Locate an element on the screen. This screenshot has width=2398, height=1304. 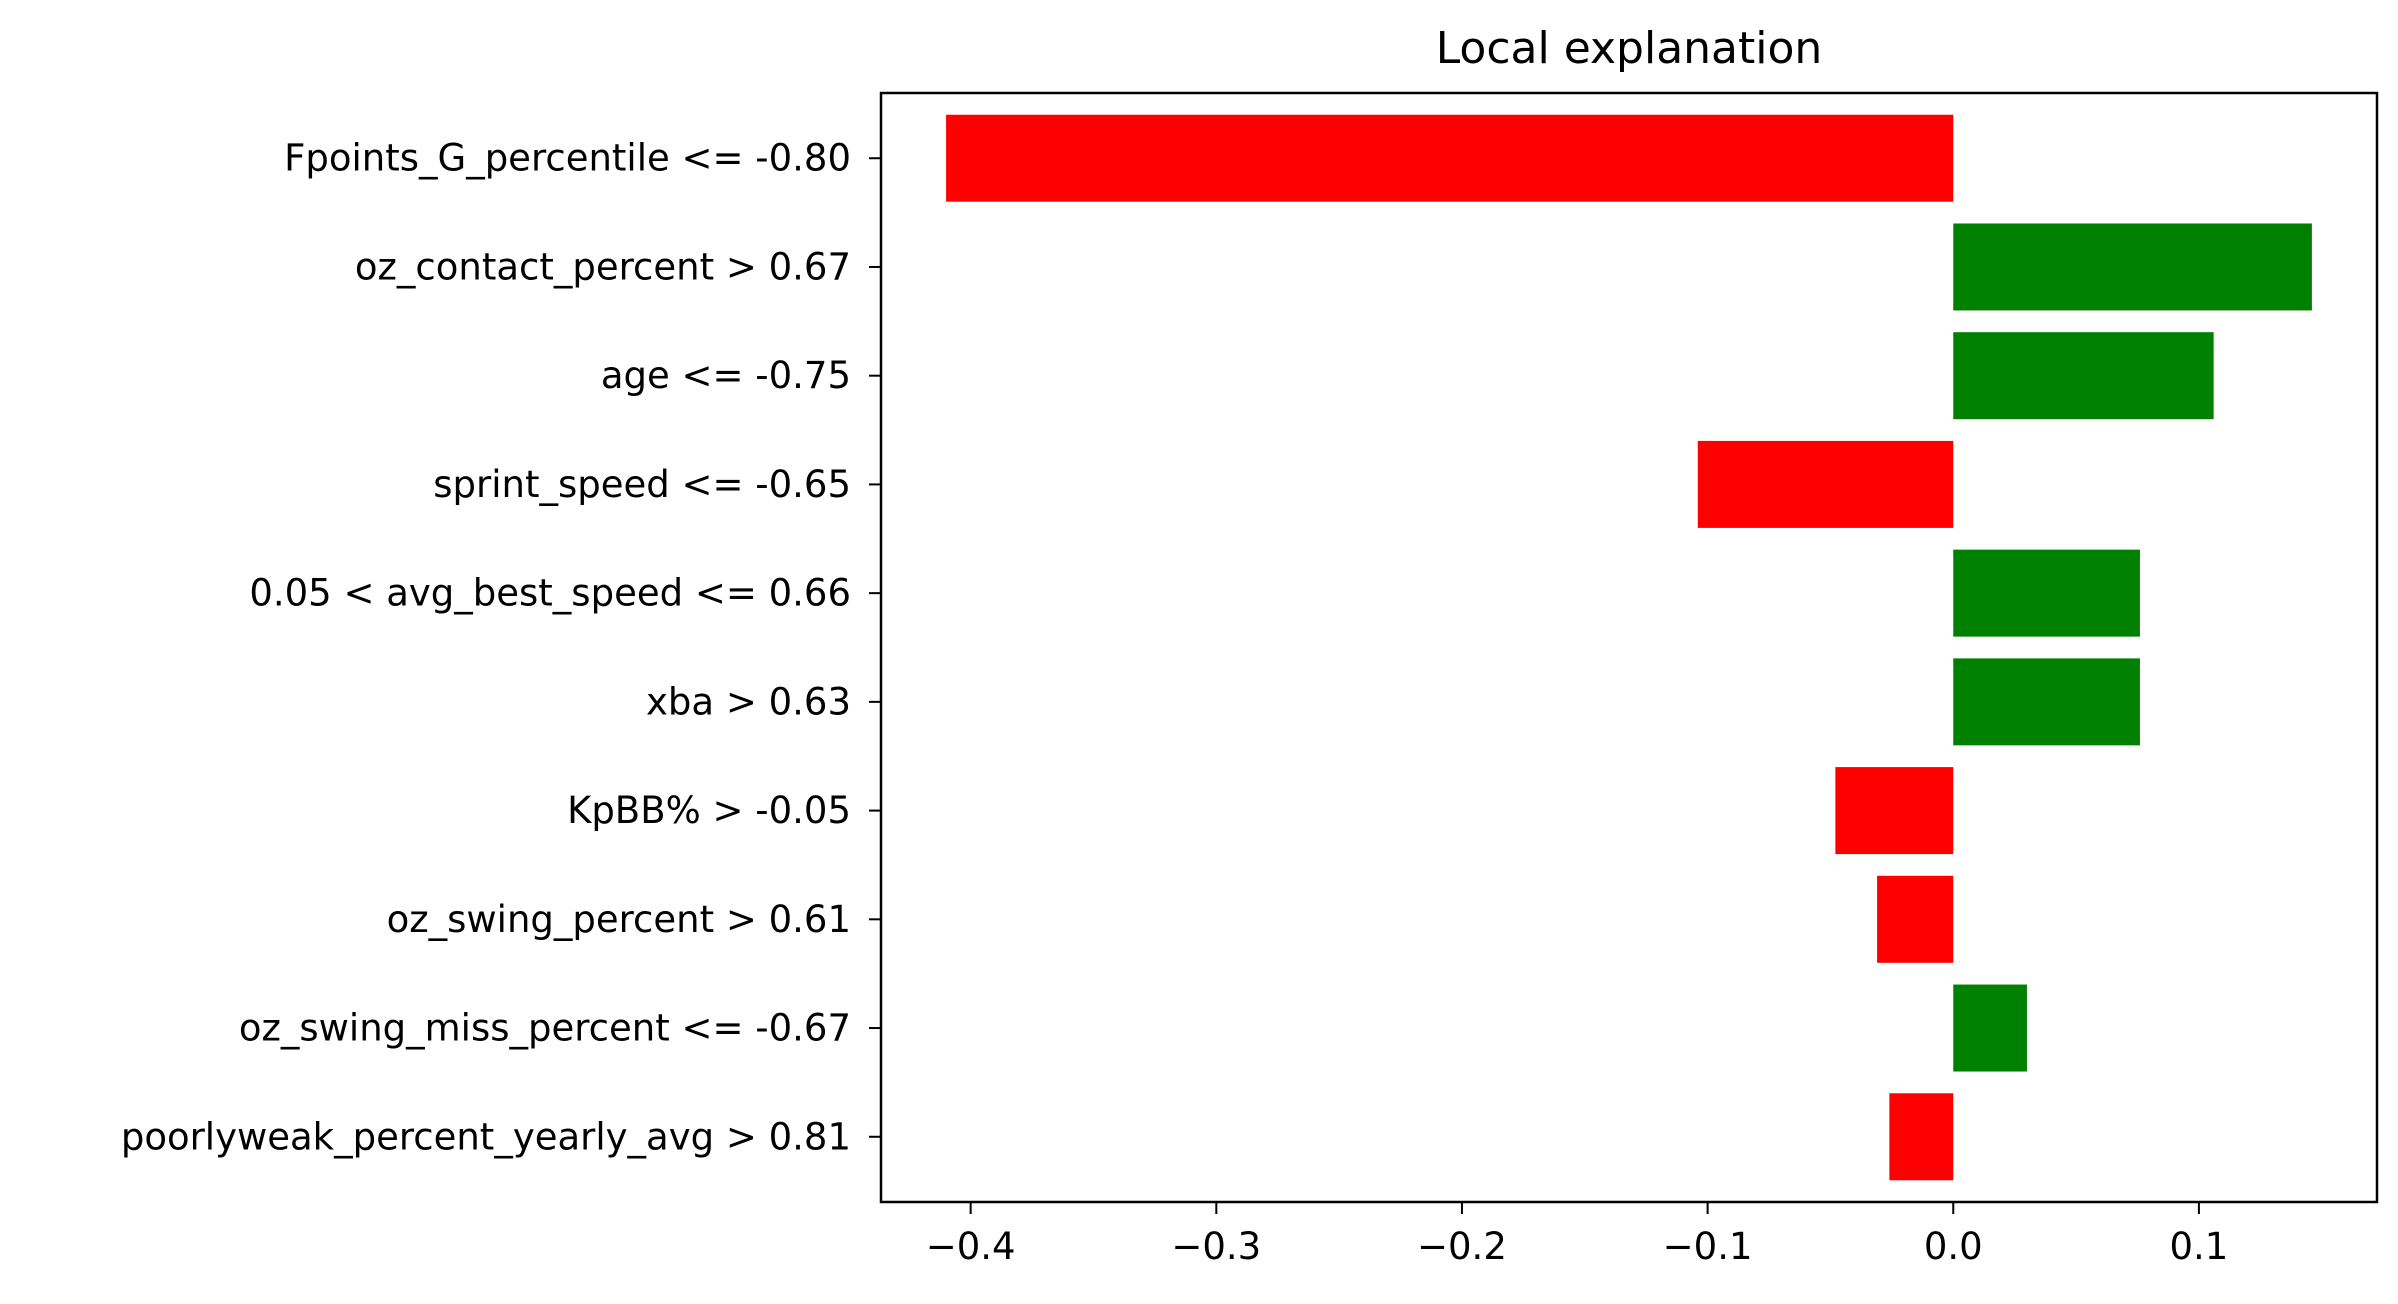
y-tick-label-0: Fpoints_G_percentile <= -0.80 is located at coordinates (567, 158).